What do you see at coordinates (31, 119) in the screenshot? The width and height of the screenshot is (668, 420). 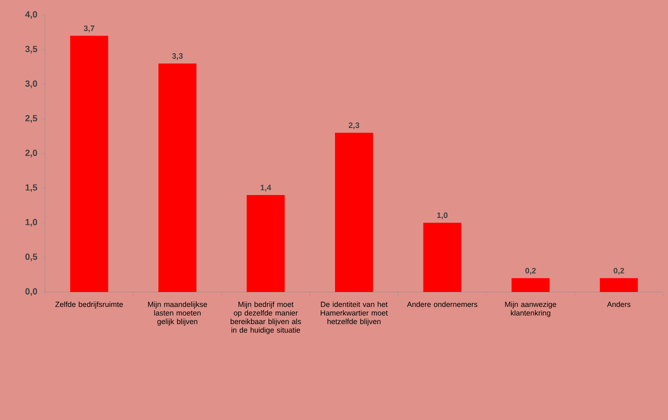 I see `y-tick-label: 2,5` at bounding box center [31, 119].